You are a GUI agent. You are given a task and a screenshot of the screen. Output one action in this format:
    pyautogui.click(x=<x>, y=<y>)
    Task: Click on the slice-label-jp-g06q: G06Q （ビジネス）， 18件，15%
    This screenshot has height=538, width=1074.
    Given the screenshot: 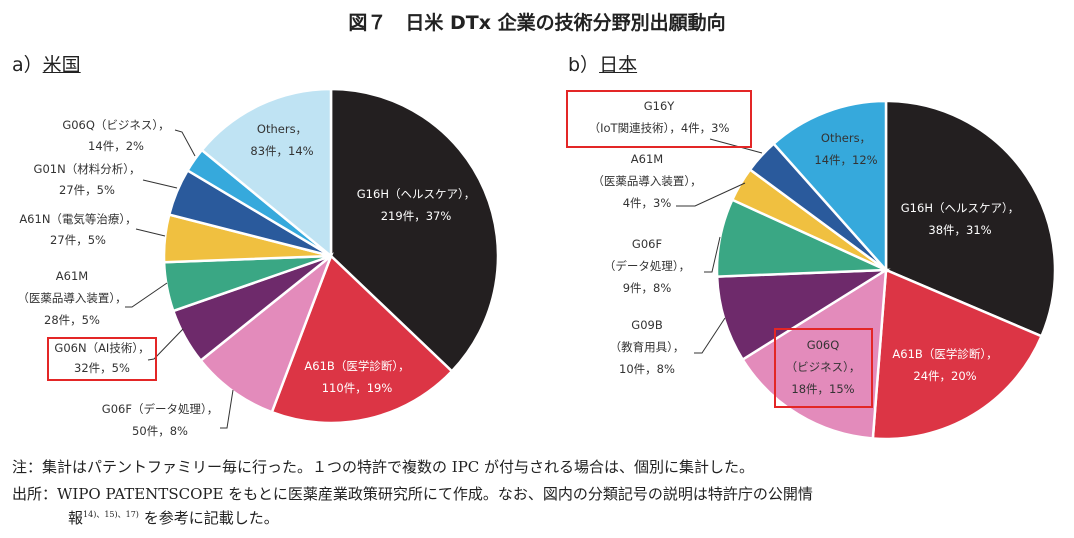 What is the action you would take?
    pyautogui.click(x=823, y=367)
    